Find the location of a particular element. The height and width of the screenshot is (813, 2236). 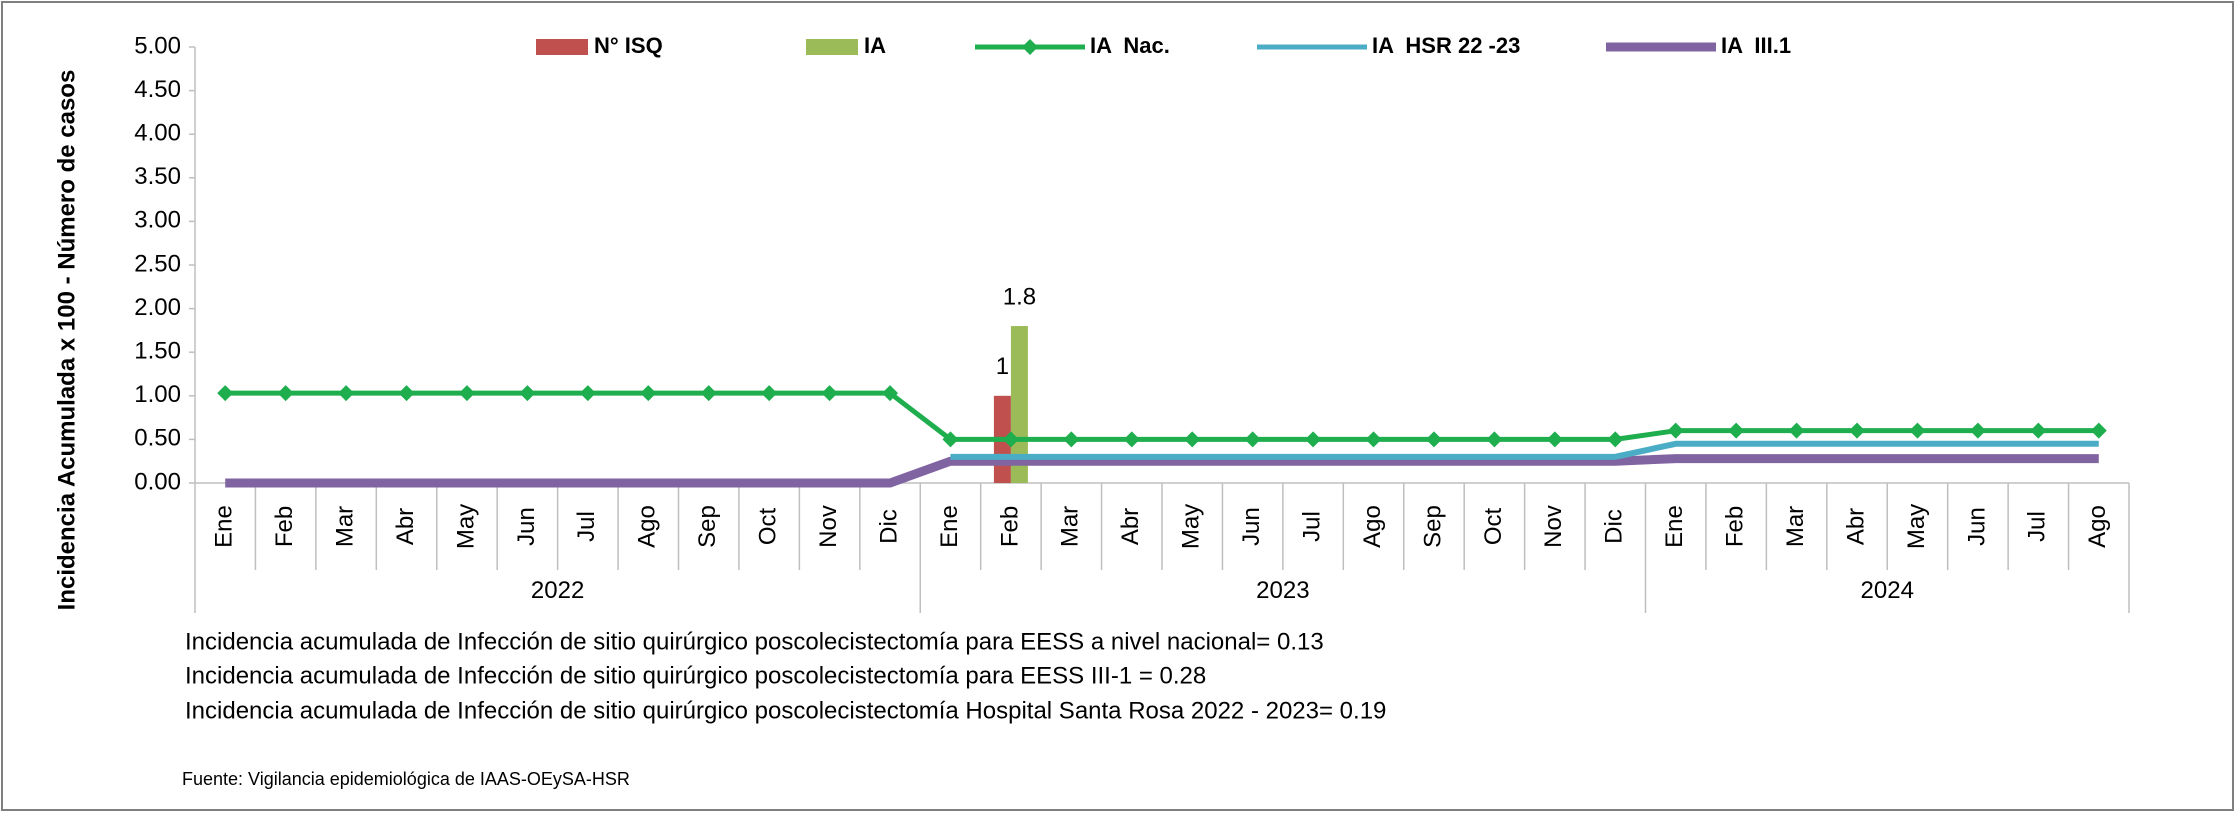

data-label: 1.8 is located at coordinates (1019, 296).